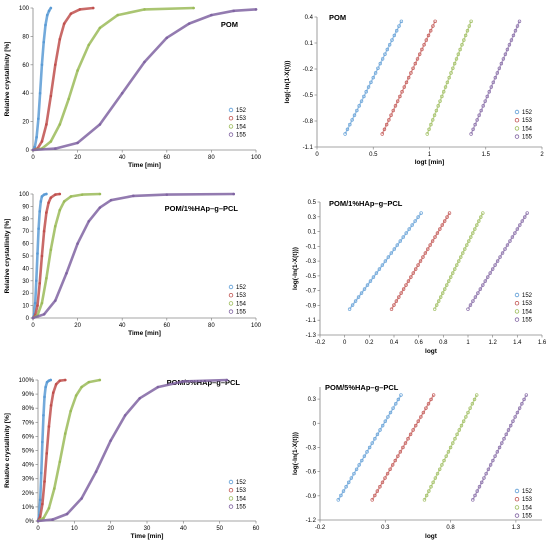 This screenshot has width=550, height=547. Describe the element at coordinates (317, 155) in the screenshot. I see `x-tick-label: 0` at that location.